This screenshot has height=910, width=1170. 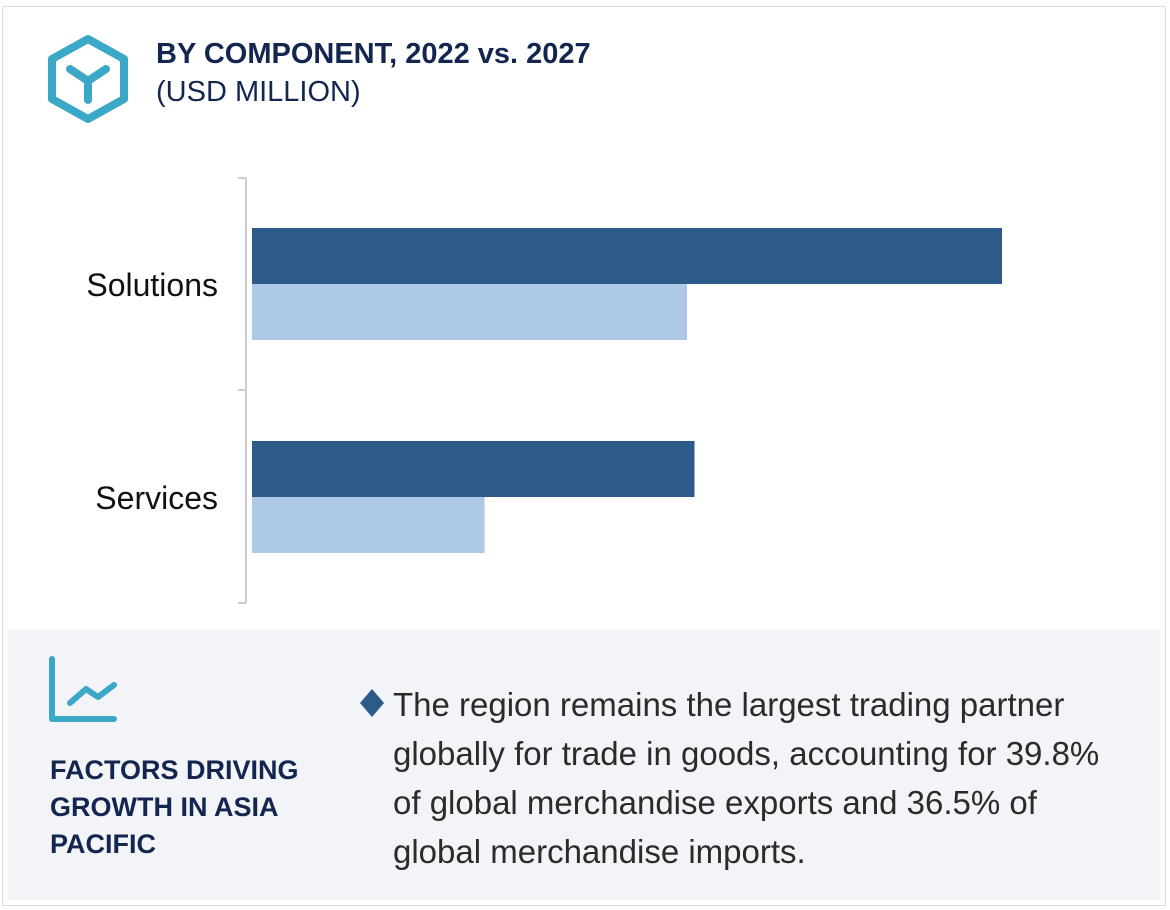 I want to click on diamond-icon, so click(x=372, y=703).